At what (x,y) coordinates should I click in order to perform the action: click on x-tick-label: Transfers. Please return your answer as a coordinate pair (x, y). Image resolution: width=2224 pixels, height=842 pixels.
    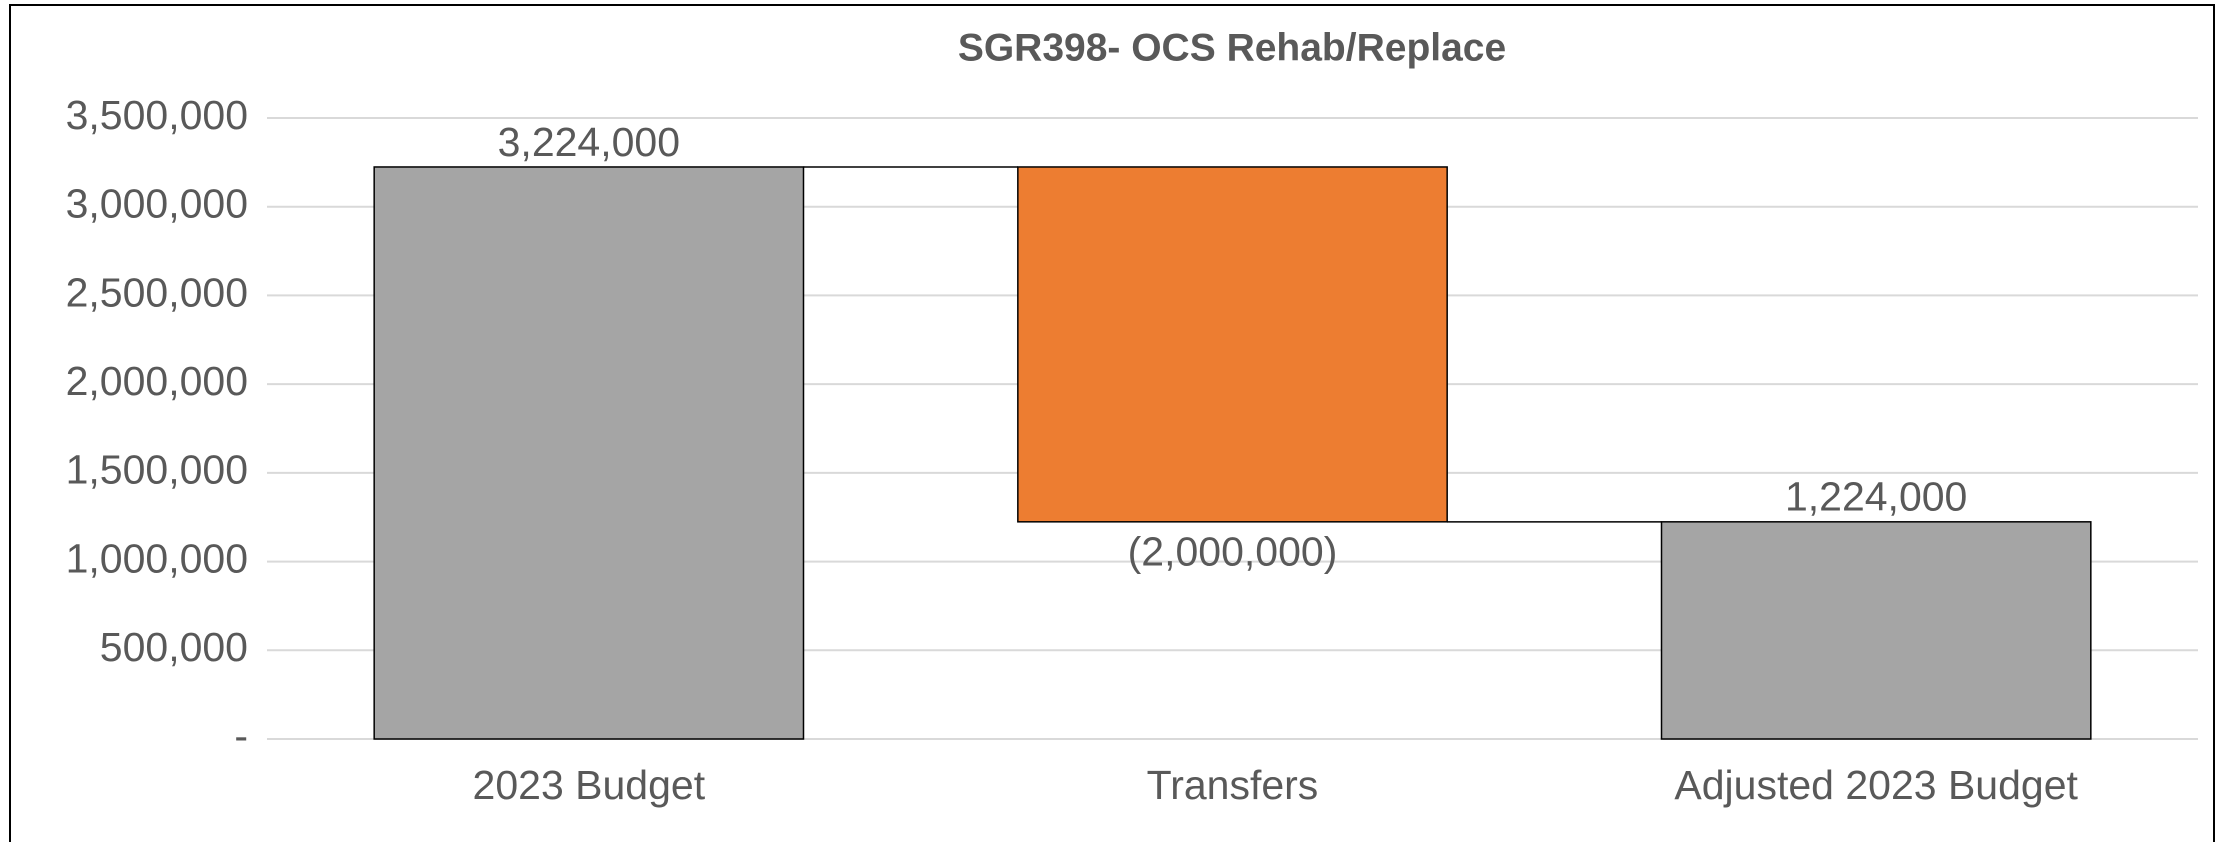
    Looking at the image, I should click on (1233, 785).